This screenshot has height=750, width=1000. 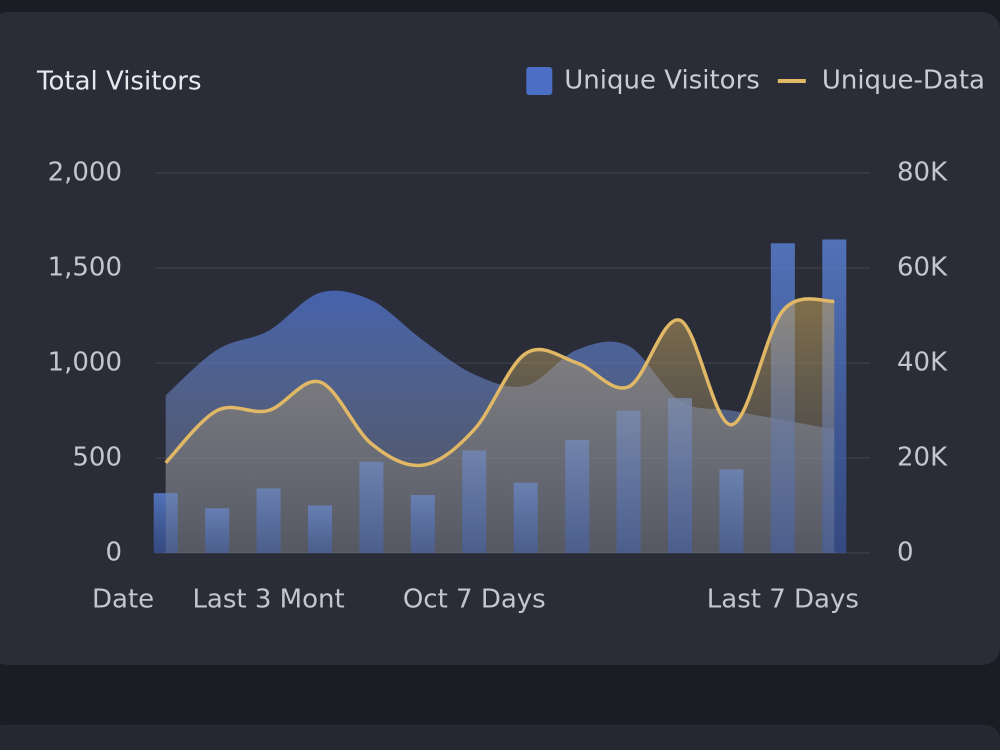 I want to click on legend-label: Unique-Data, so click(x=903, y=81).